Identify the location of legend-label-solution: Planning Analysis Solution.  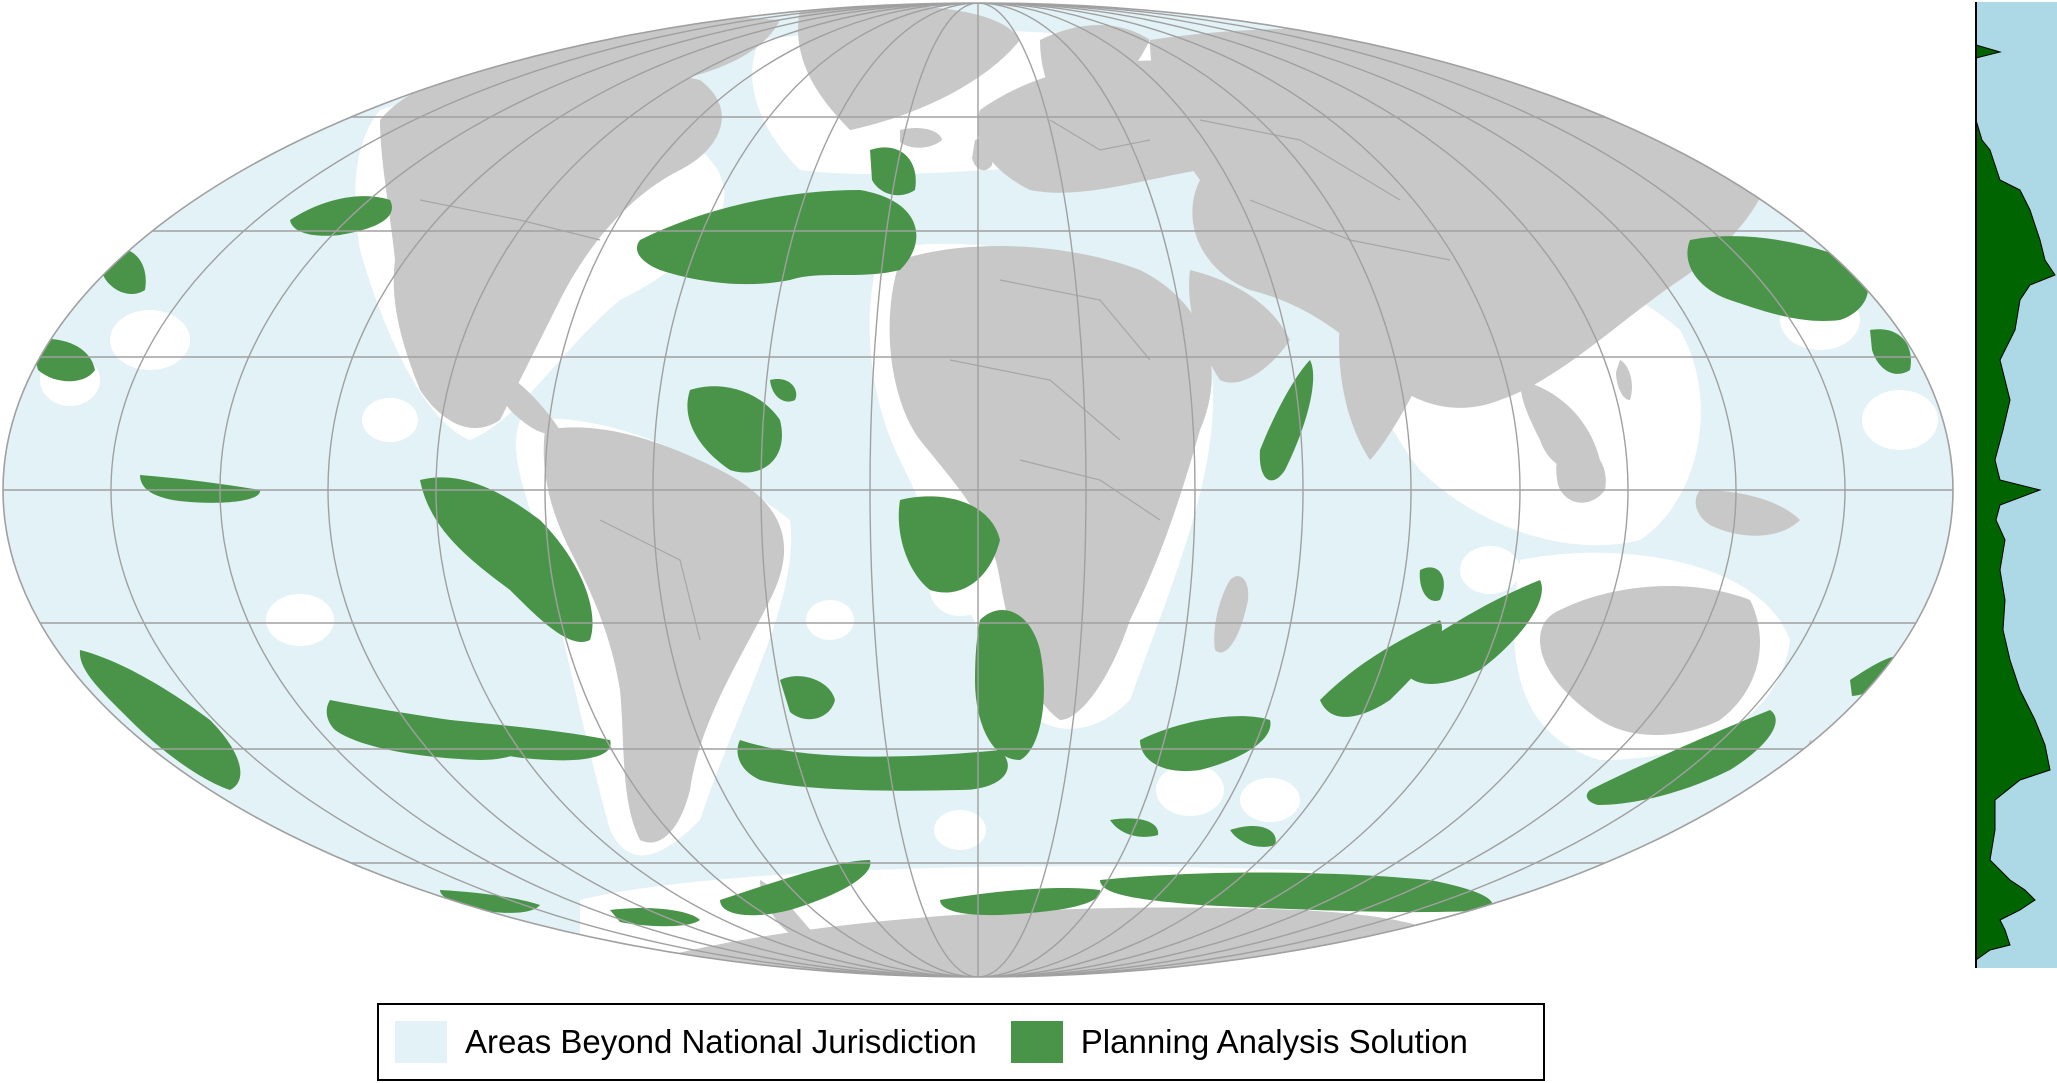
(1274, 1041).